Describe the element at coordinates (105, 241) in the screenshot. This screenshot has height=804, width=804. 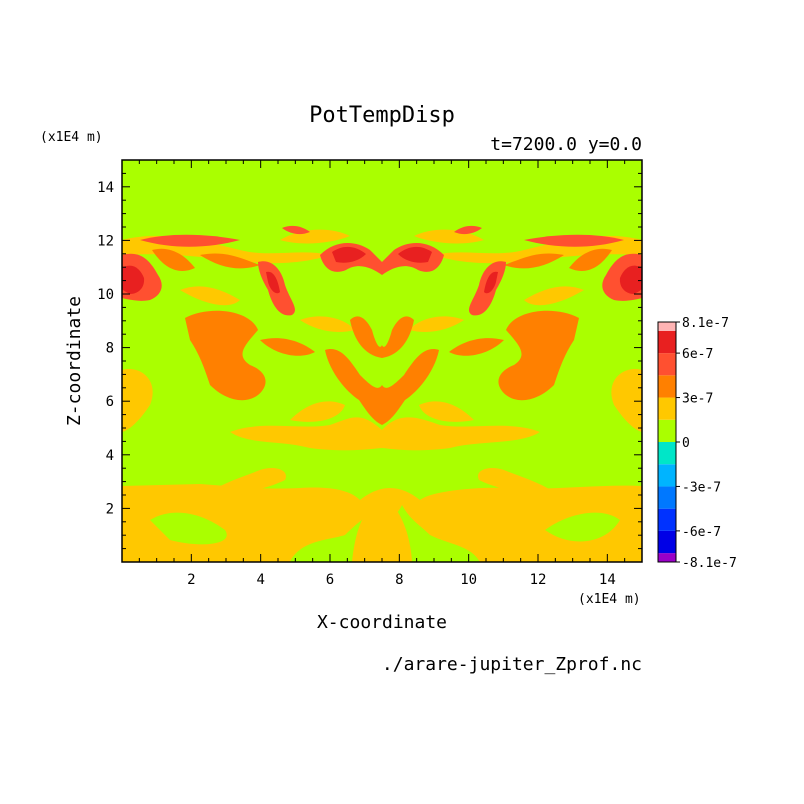
I see `y-tick-label: 12` at that location.